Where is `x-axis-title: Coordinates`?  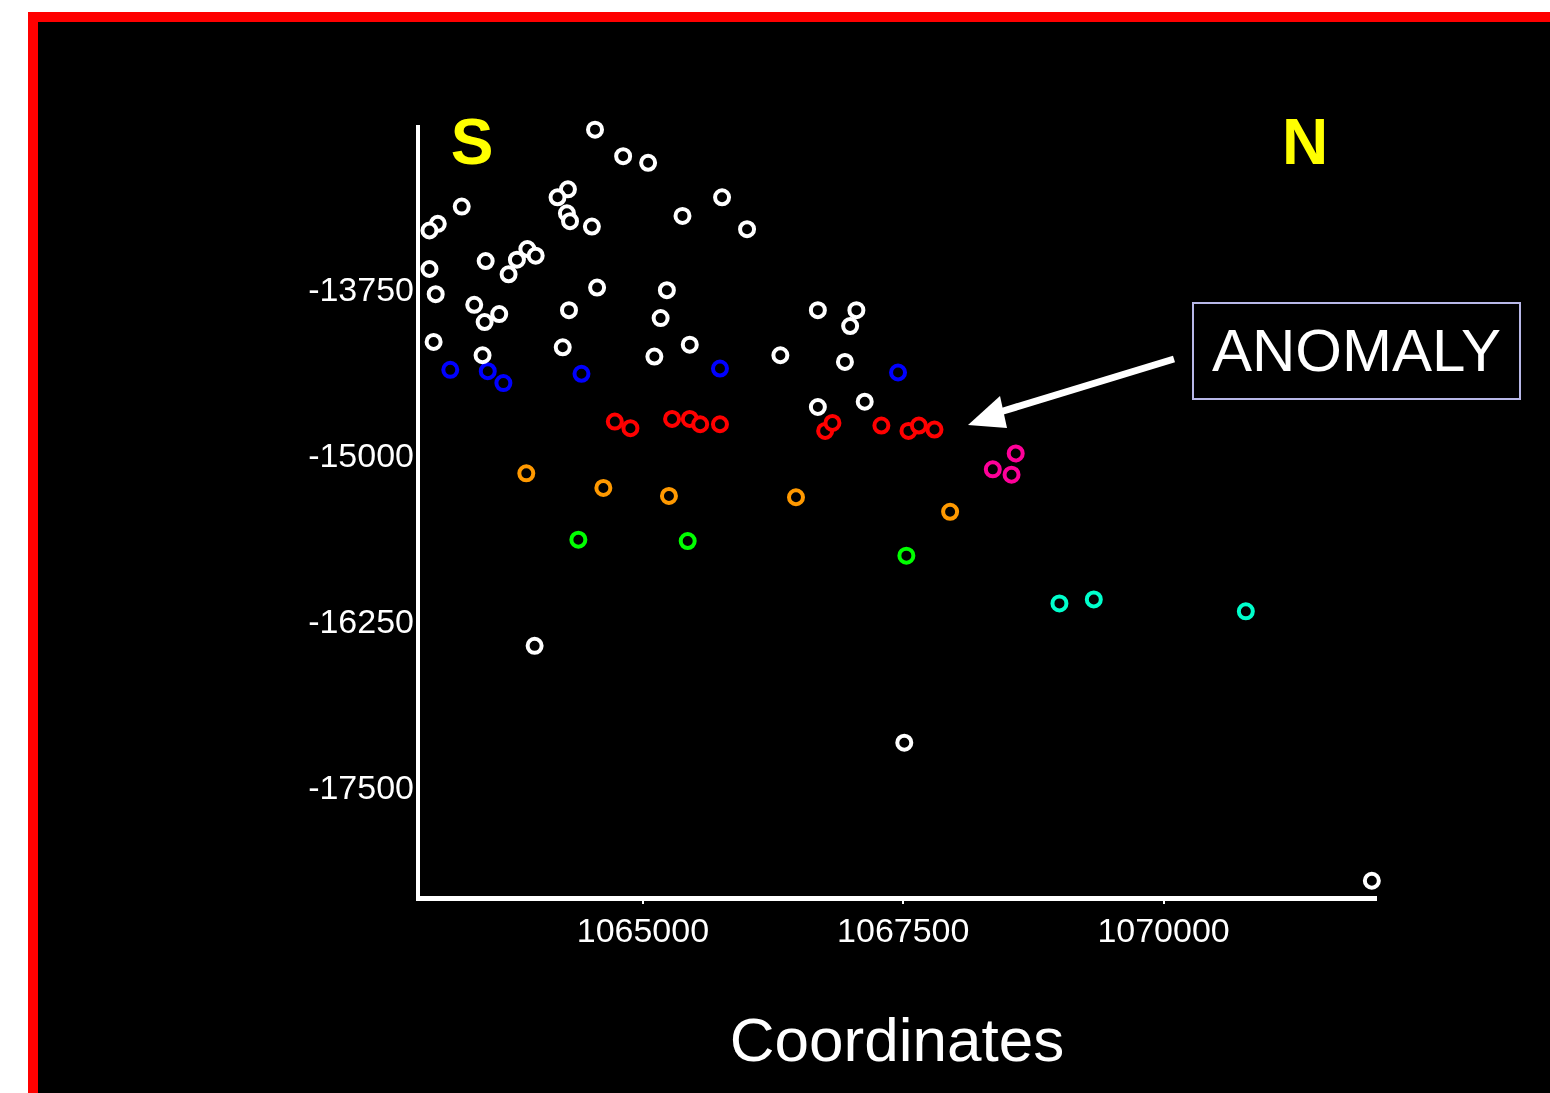 x-axis-title: Coordinates is located at coordinates (897, 1039).